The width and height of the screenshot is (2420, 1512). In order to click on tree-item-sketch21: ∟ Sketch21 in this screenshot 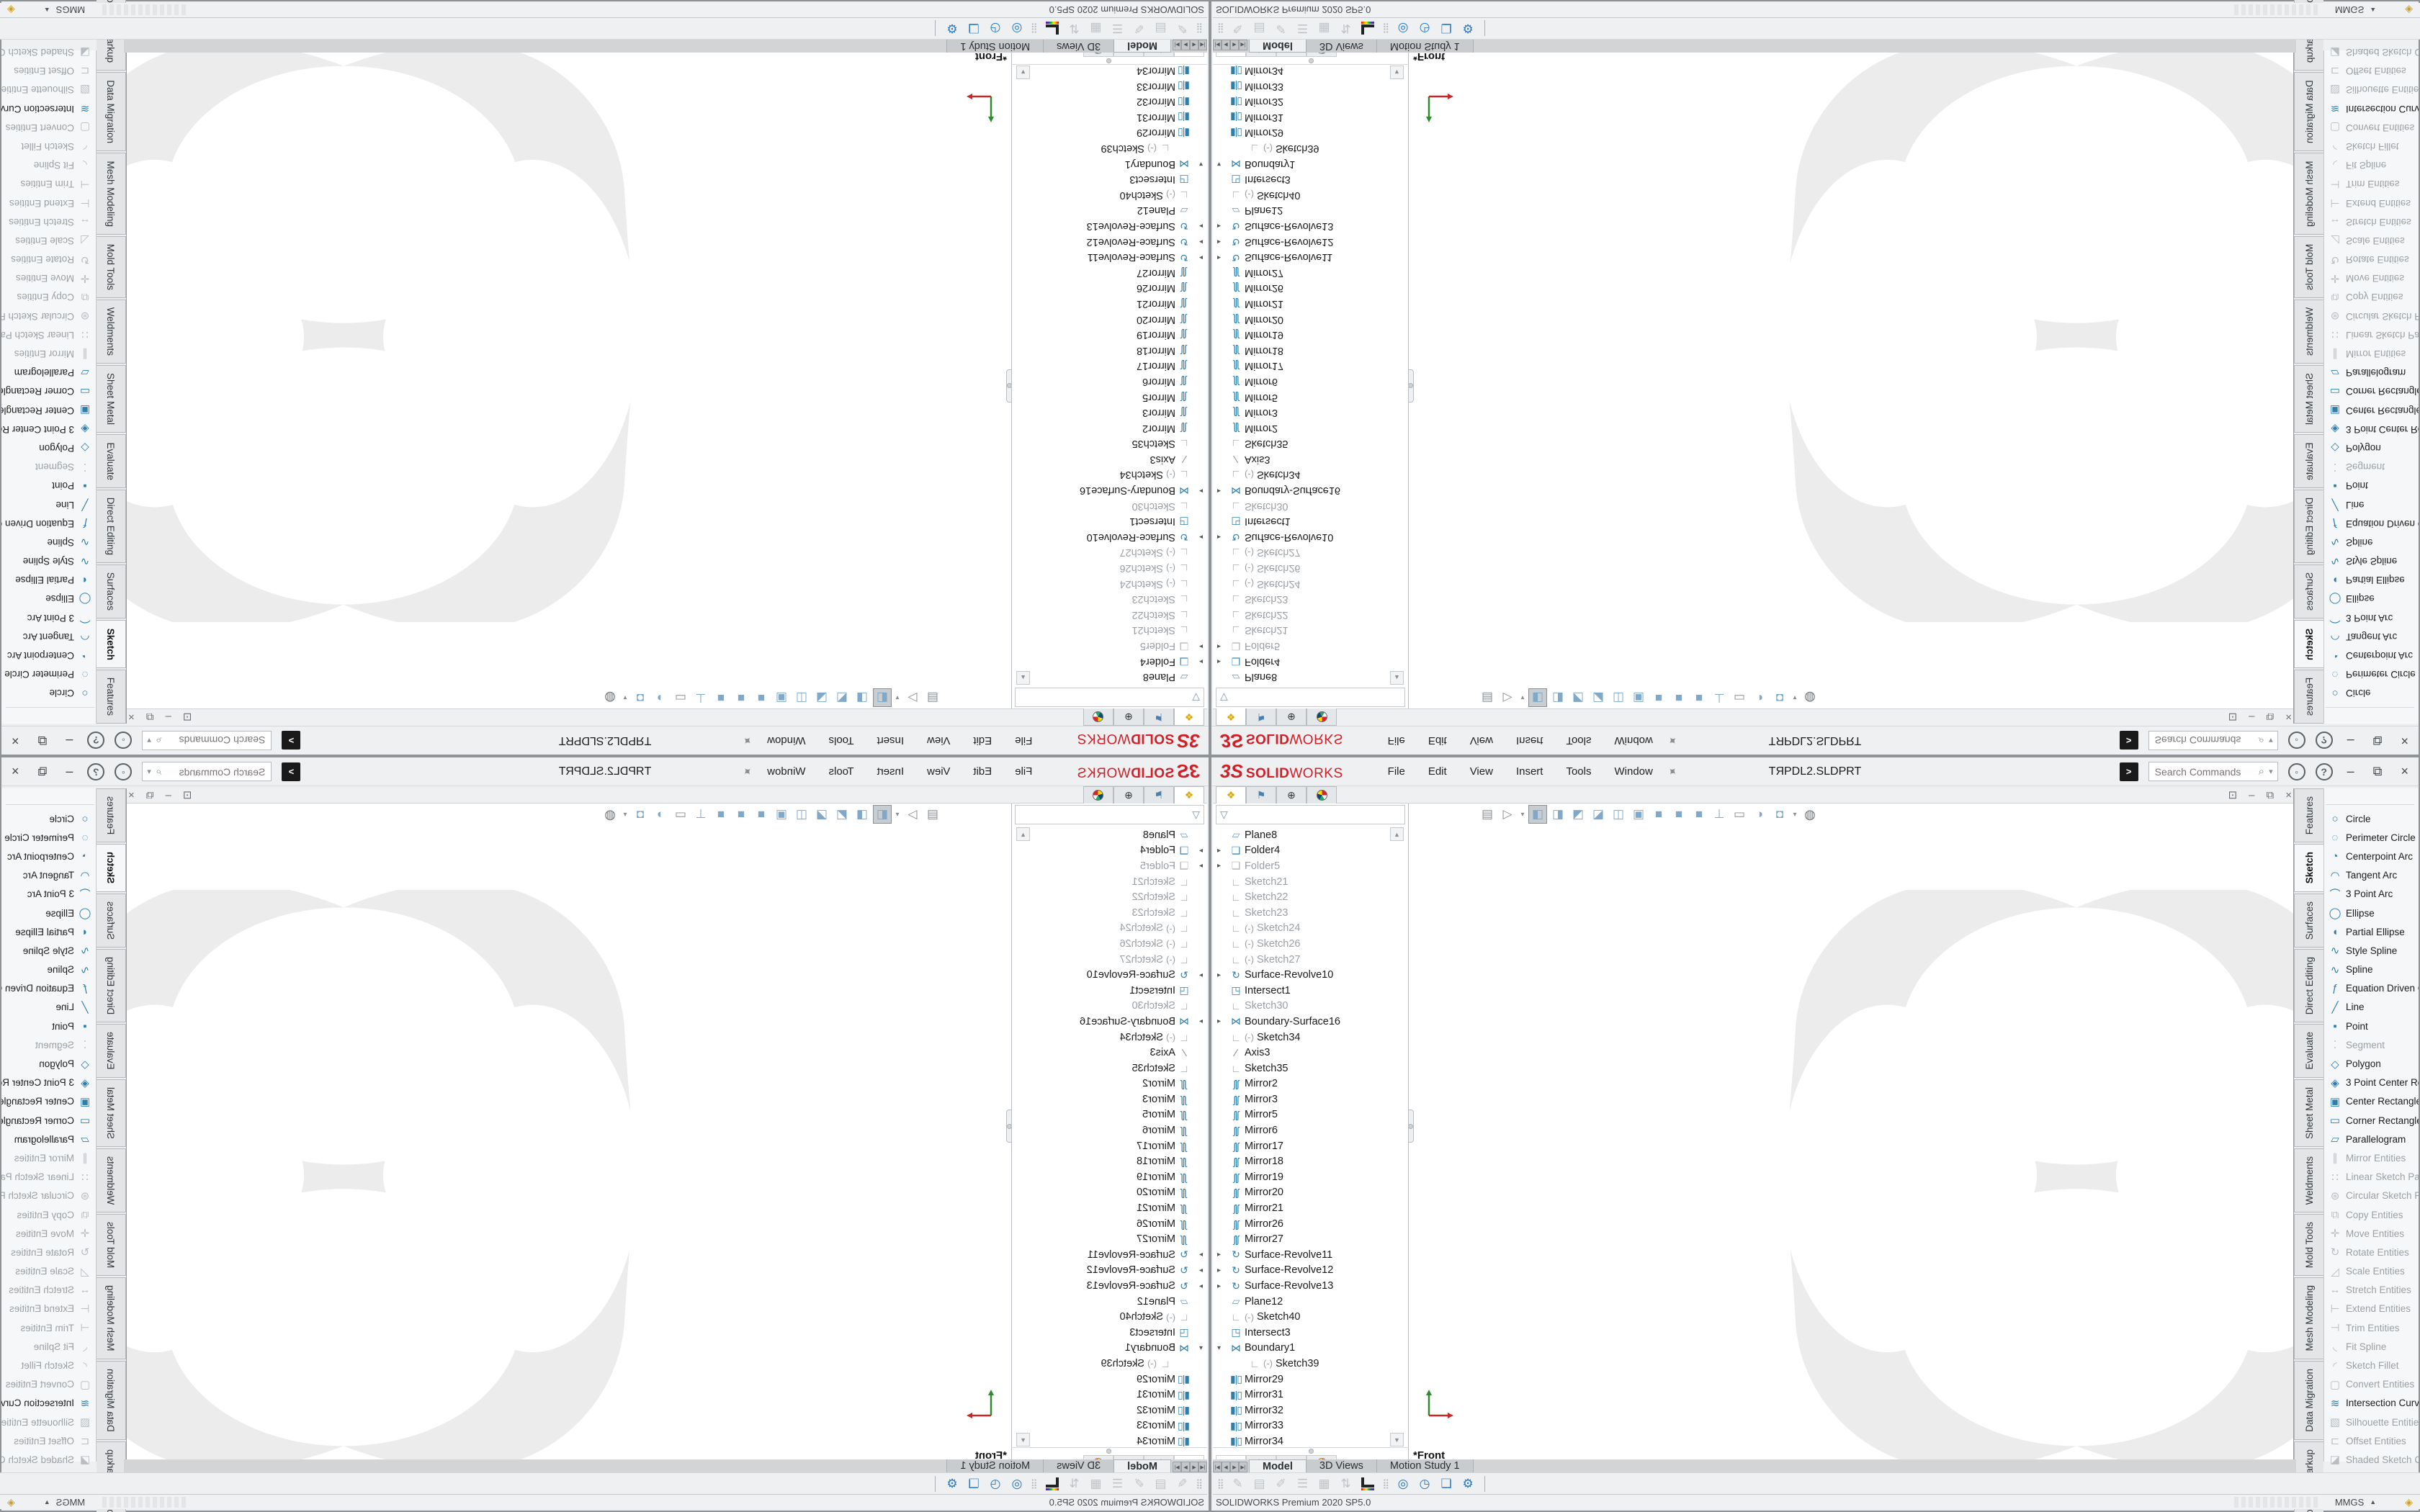, I will do `click(1117, 882)`.